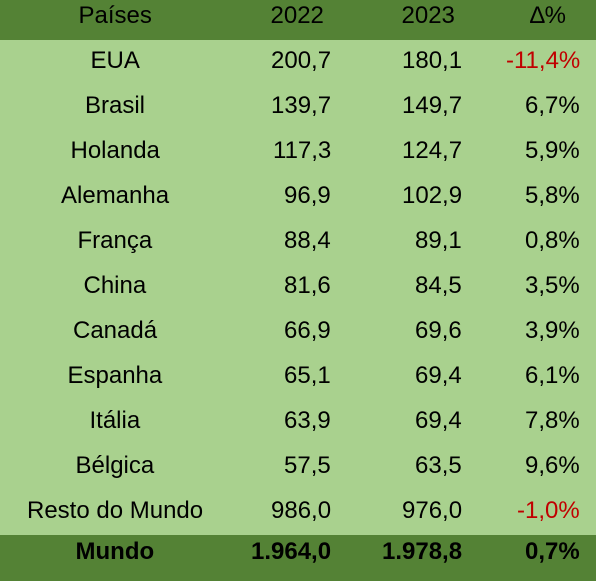 Image resolution: width=596 pixels, height=581 pixels. What do you see at coordinates (552, 330) in the screenshot?
I see `value-cell: 3,9%` at bounding box center [552, 330].